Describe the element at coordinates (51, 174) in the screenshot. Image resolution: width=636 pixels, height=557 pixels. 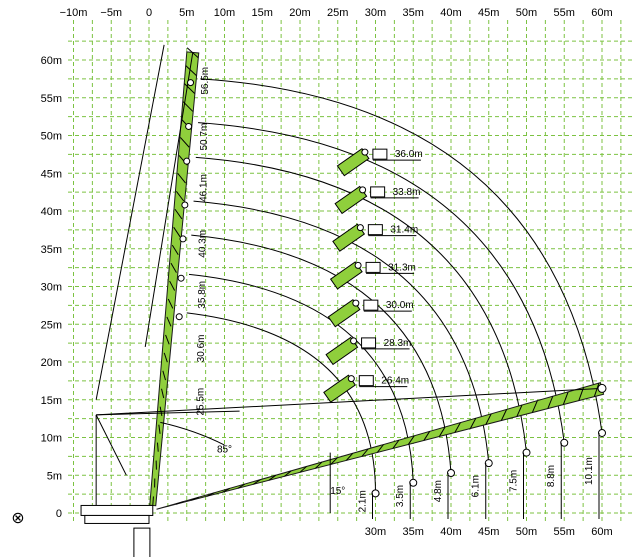
I see `y-tick: 45m` at that location.